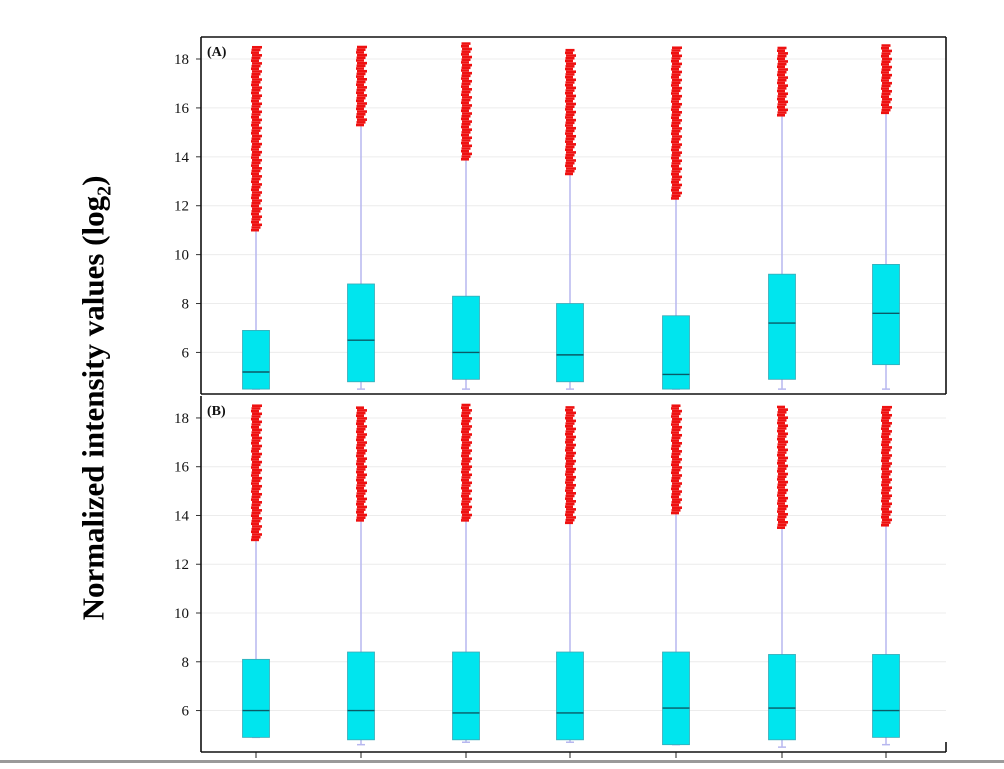 This screenshot has width=1004, height=769. Describe the element at coordinates (186, 353) in the screenshot. I see `y-tick-label: 6` at that location.